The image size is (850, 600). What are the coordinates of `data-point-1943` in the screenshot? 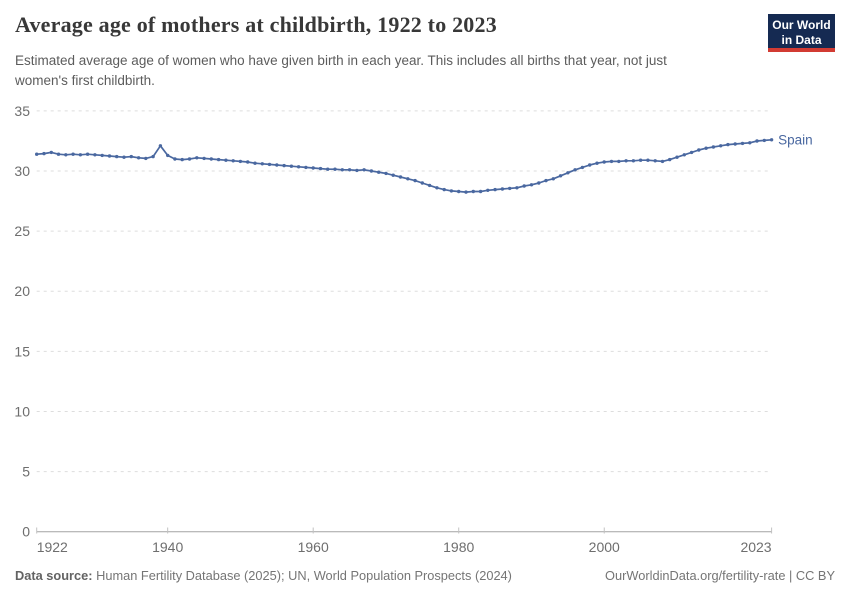 It's located at (189, 159).